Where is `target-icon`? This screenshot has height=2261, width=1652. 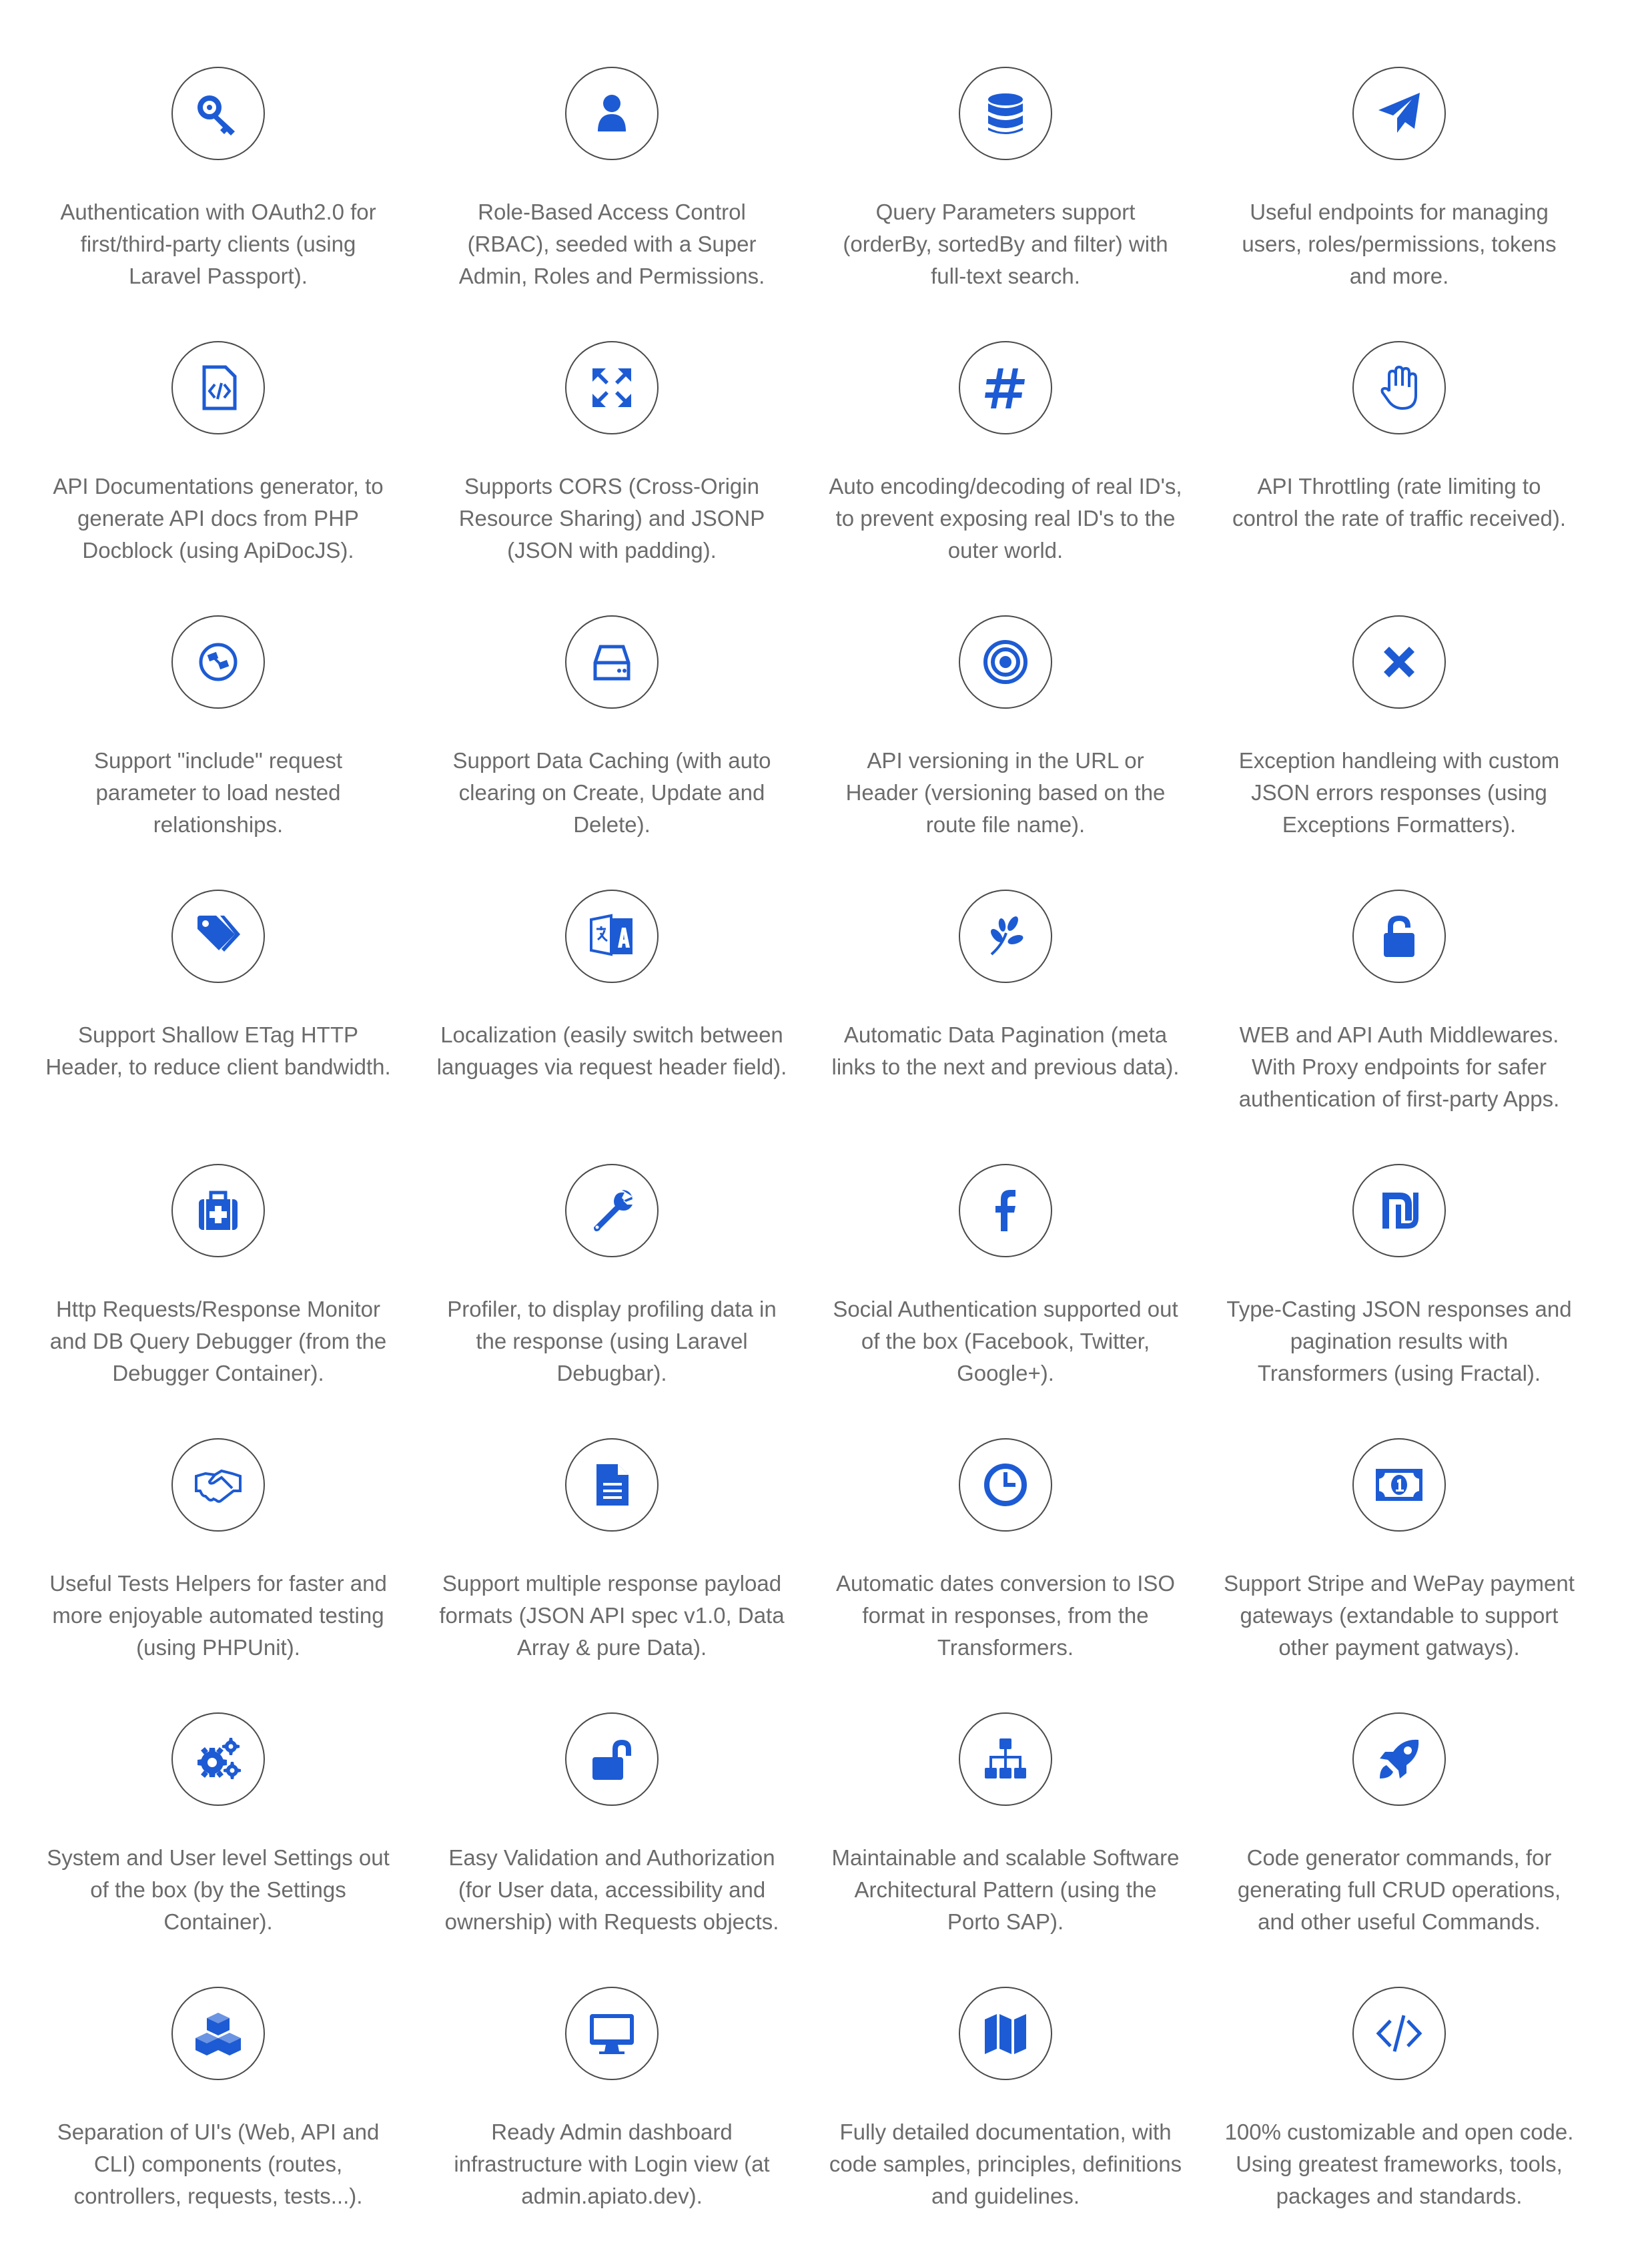 target-icon is located at coordinates (1005, 662).